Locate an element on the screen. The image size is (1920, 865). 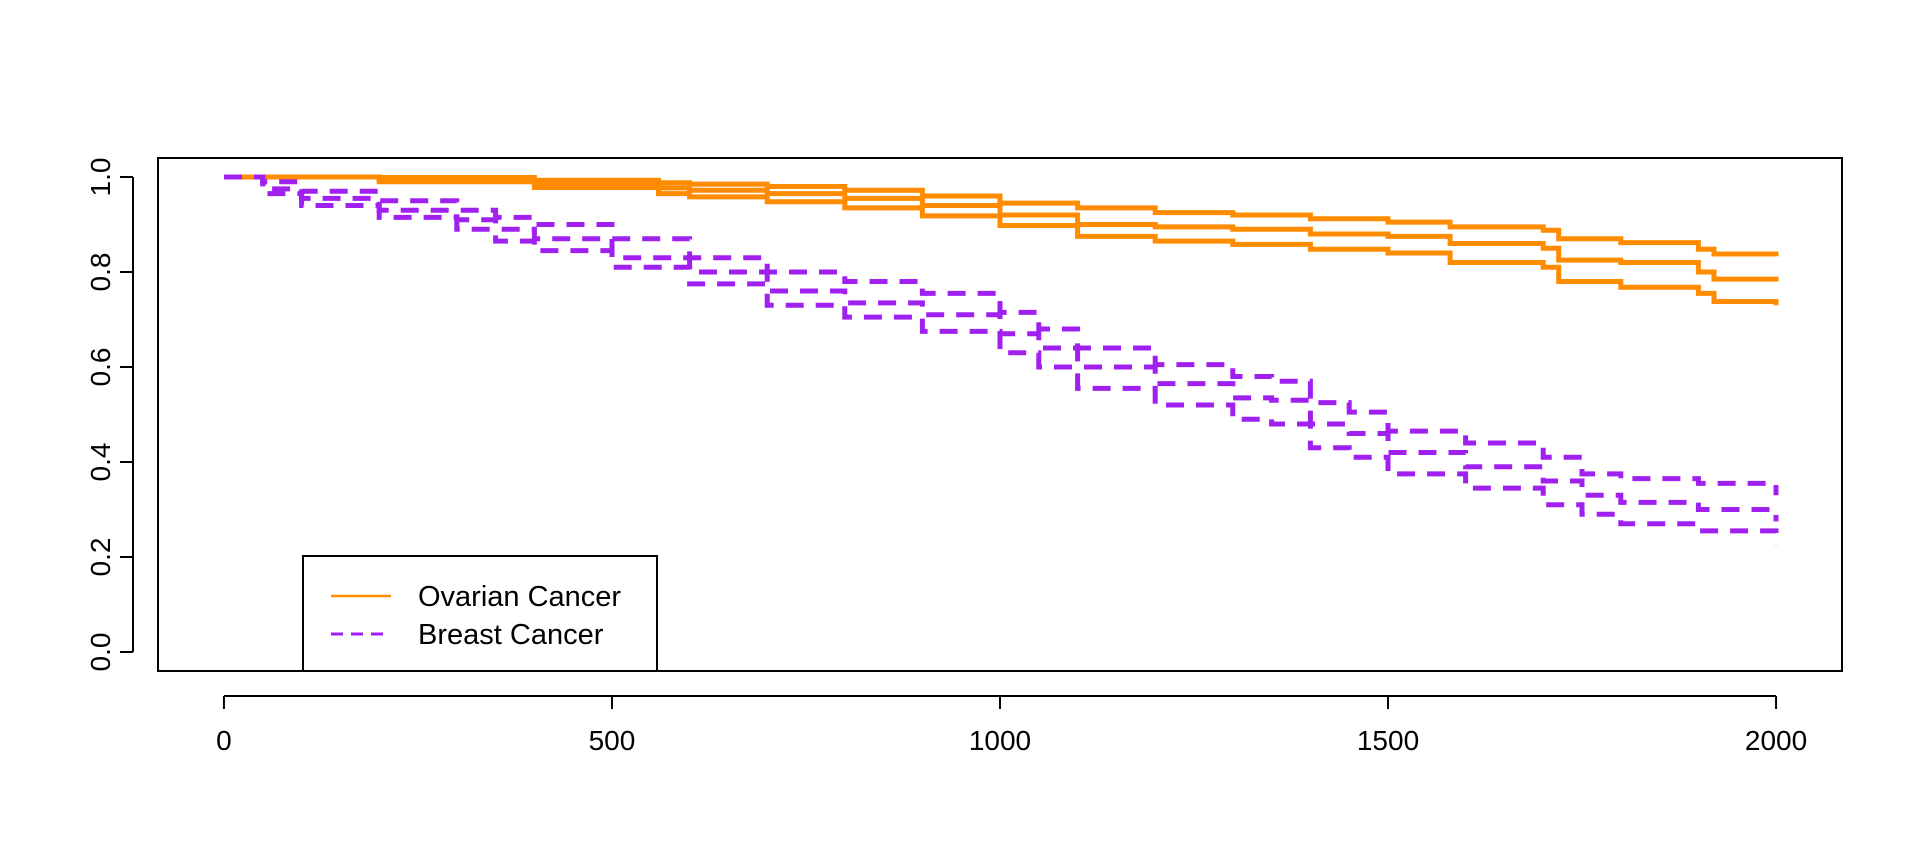
x-tick-label: 1500 is located at coordinates (1388, 740).